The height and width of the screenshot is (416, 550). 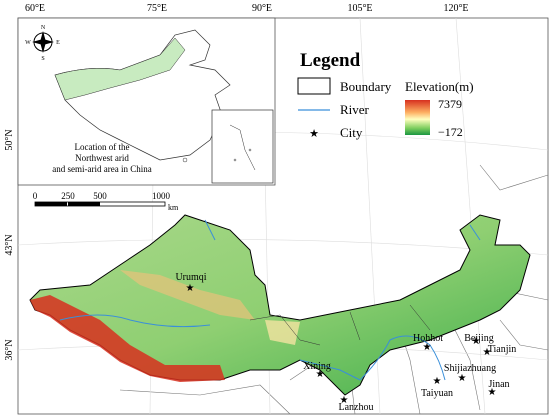 I want to click on city-label: Urumqi, so click(x=190, y=277).